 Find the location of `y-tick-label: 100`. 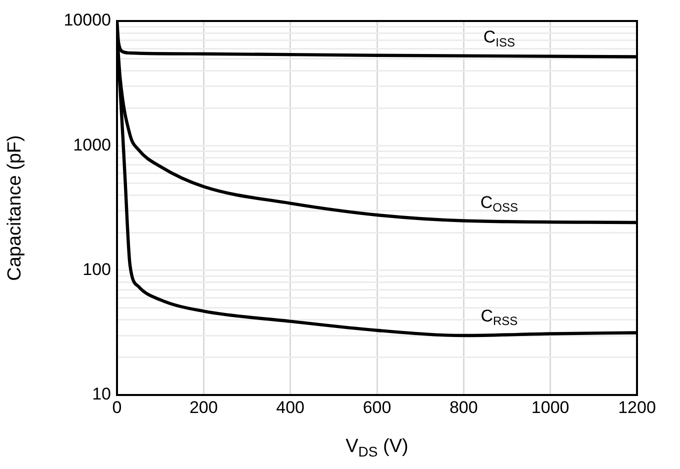

y-tick-label: 100 is located at coordinates (96, 270).